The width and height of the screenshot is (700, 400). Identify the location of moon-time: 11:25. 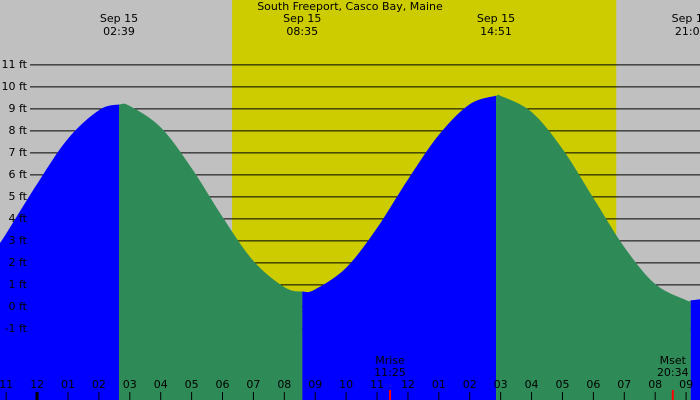
(390, 372).